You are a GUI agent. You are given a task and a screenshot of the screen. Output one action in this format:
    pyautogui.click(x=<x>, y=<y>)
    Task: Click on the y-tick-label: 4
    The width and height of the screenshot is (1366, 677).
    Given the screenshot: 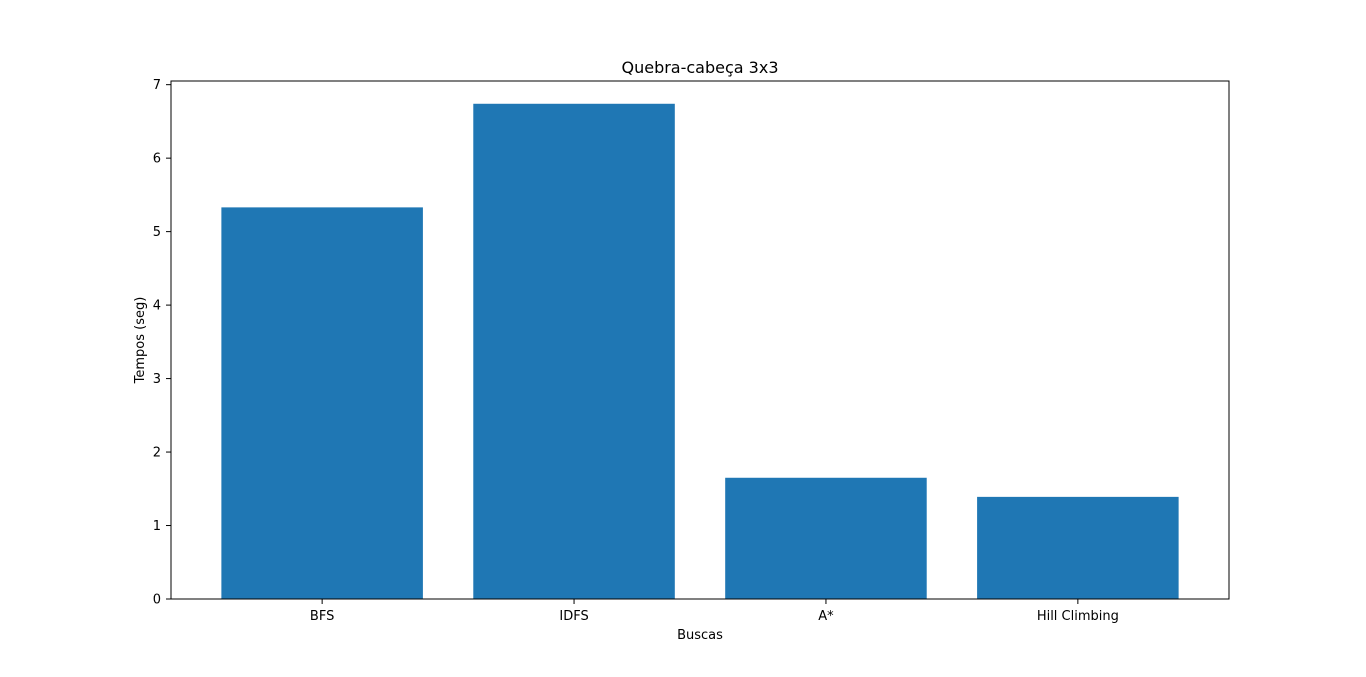 What is the action you would take?
    pyautogui.click(x=157, y=306)
    